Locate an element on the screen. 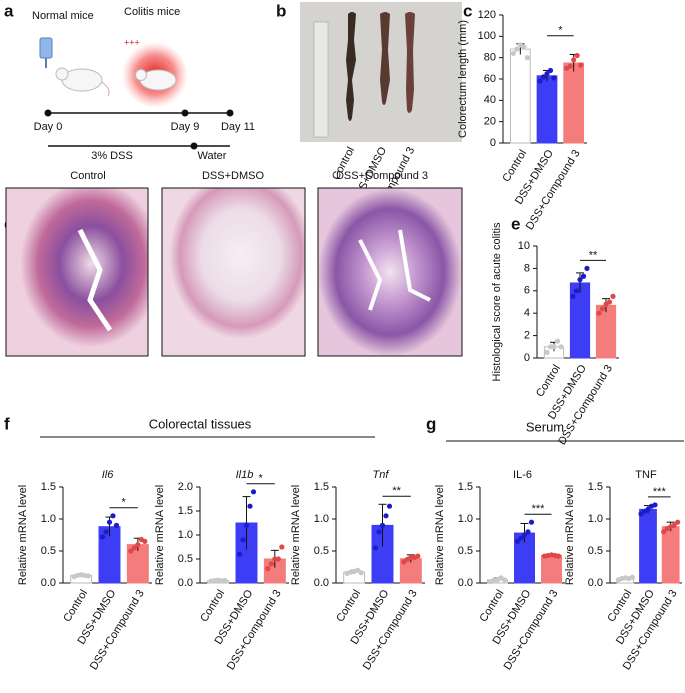  image-title: Control is located at coordinates (87, 176).